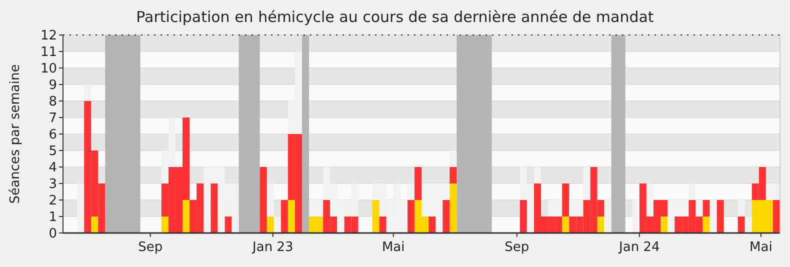 The width and height of the screenshot is (790, 267). I want to click on y-tick-label: 11, so click(48, 52).